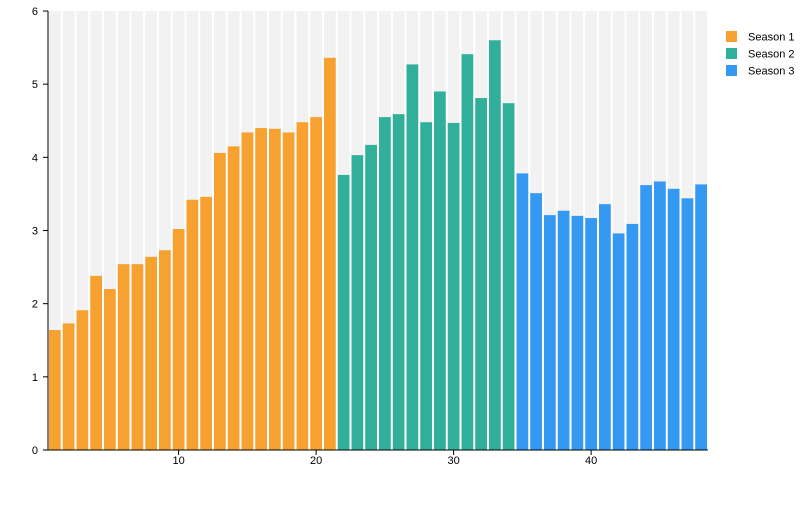  What do you see at coordinates (454, 461) in the screenshot?
I see `x-tick-label: 30` at bounding box center [454, 461].